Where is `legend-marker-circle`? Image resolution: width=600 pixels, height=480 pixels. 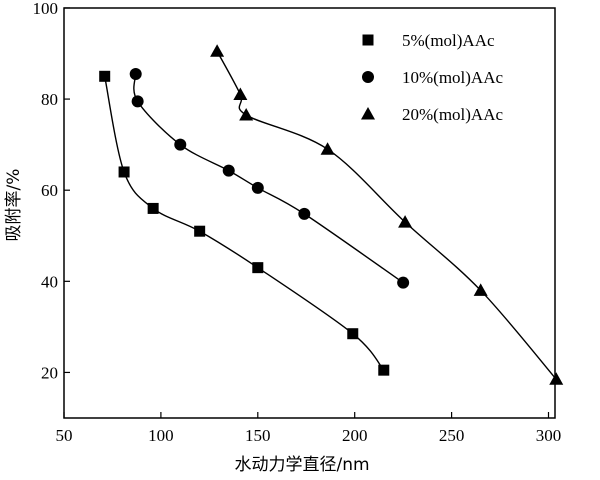
legend-marker-circle is located at coordinates (368, 77).